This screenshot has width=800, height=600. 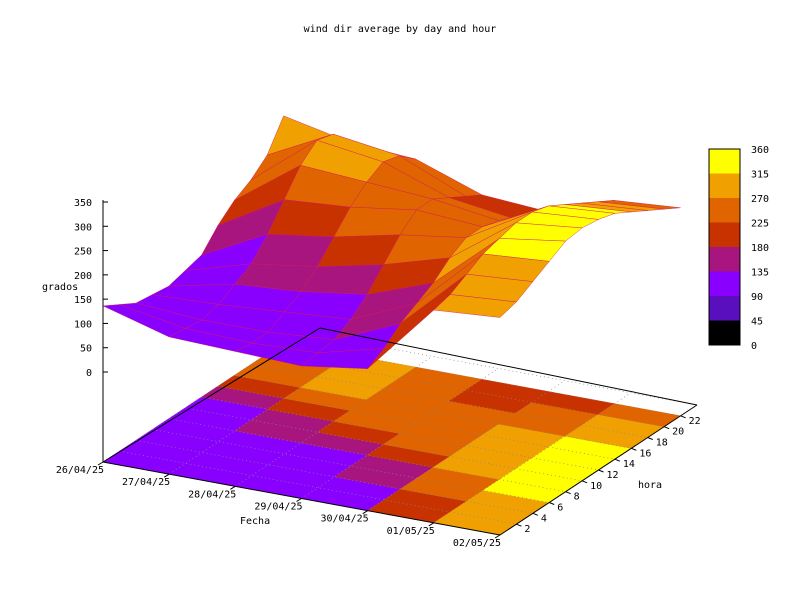 I want to click on z-tick-label: 250, so click(x=83, y=252).